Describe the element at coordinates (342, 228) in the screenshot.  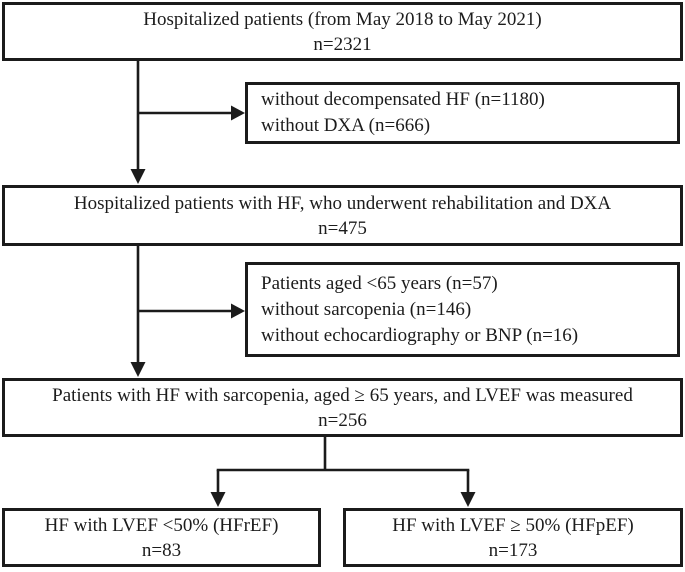
I see `box-hf-rehab-dxa-count: n=475` at that location.